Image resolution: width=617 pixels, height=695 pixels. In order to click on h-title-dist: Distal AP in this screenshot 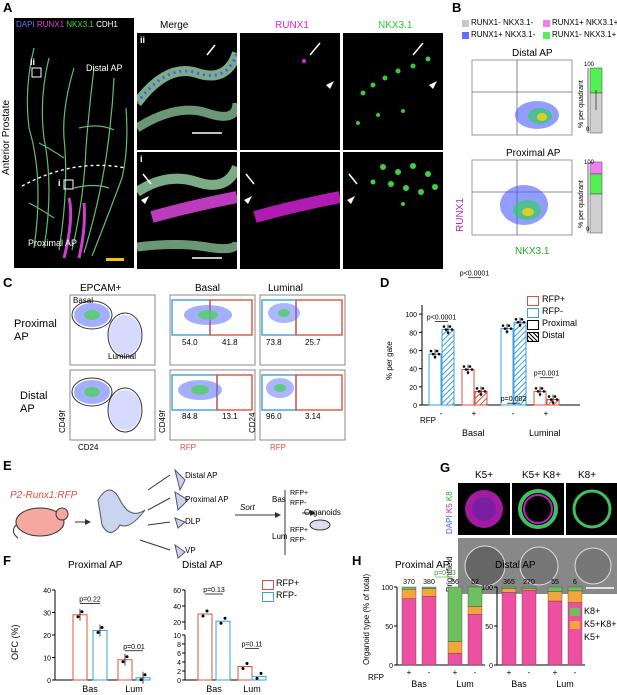, I will do `click(515, 565)`.